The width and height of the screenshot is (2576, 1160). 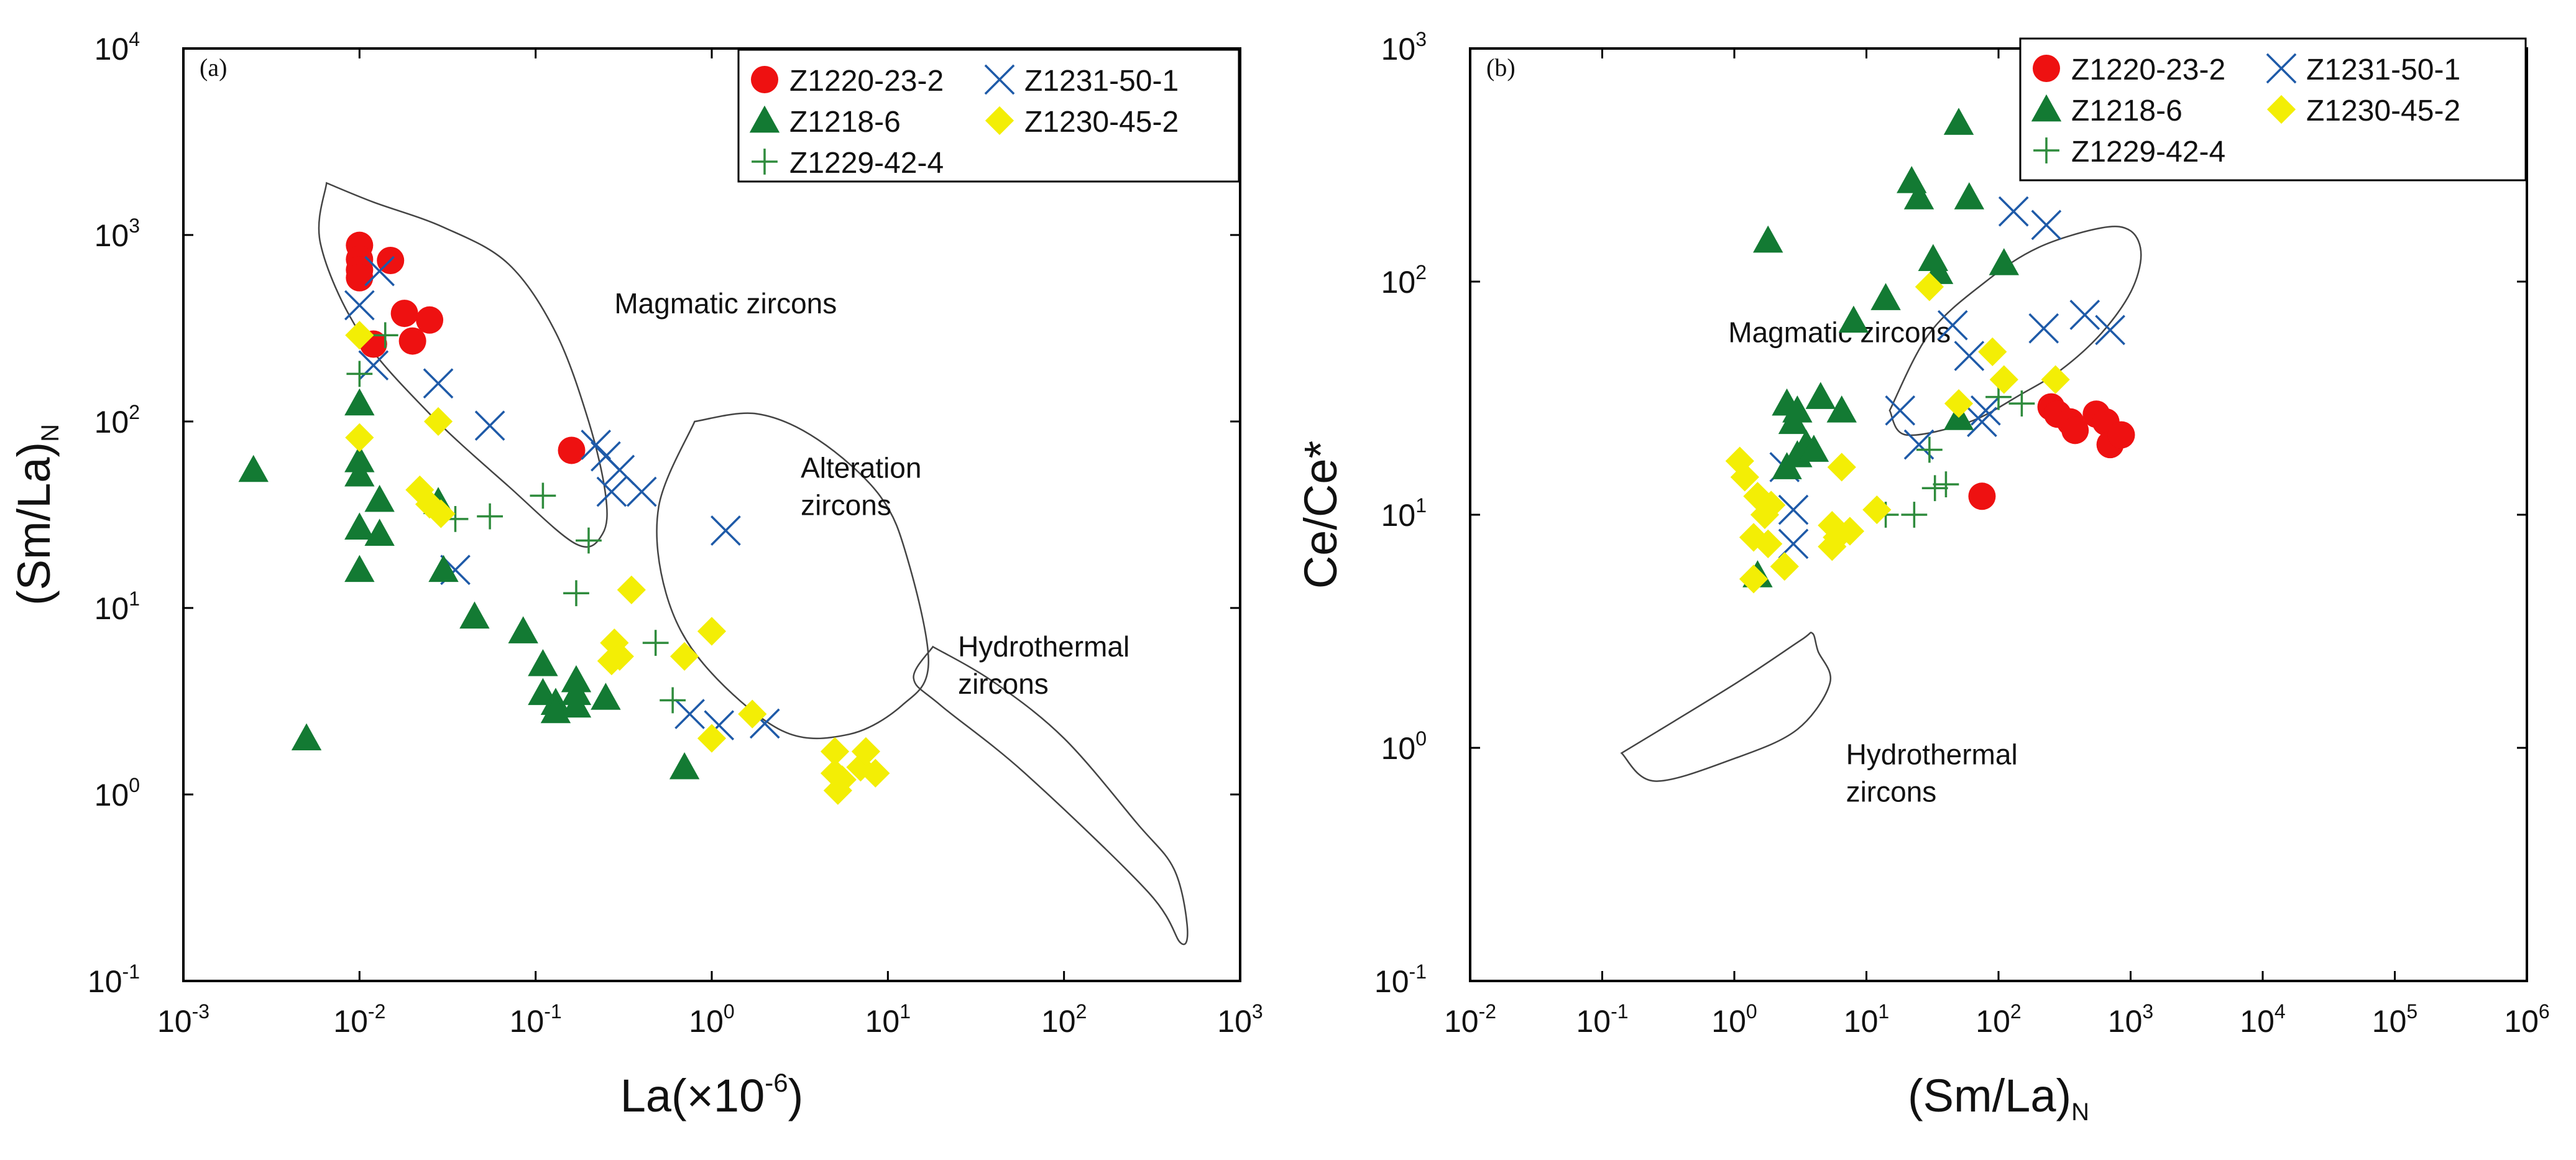 I want to click on legend-label: Z1230-45-2, so click(x=1101, y=122).